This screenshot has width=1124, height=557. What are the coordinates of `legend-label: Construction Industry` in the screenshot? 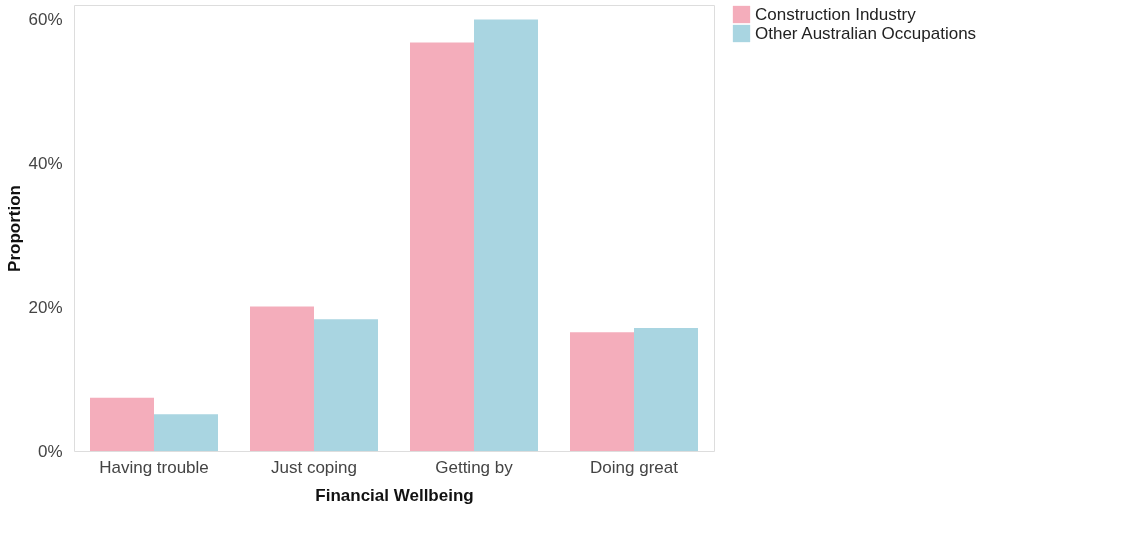 It's located at (836, 14).